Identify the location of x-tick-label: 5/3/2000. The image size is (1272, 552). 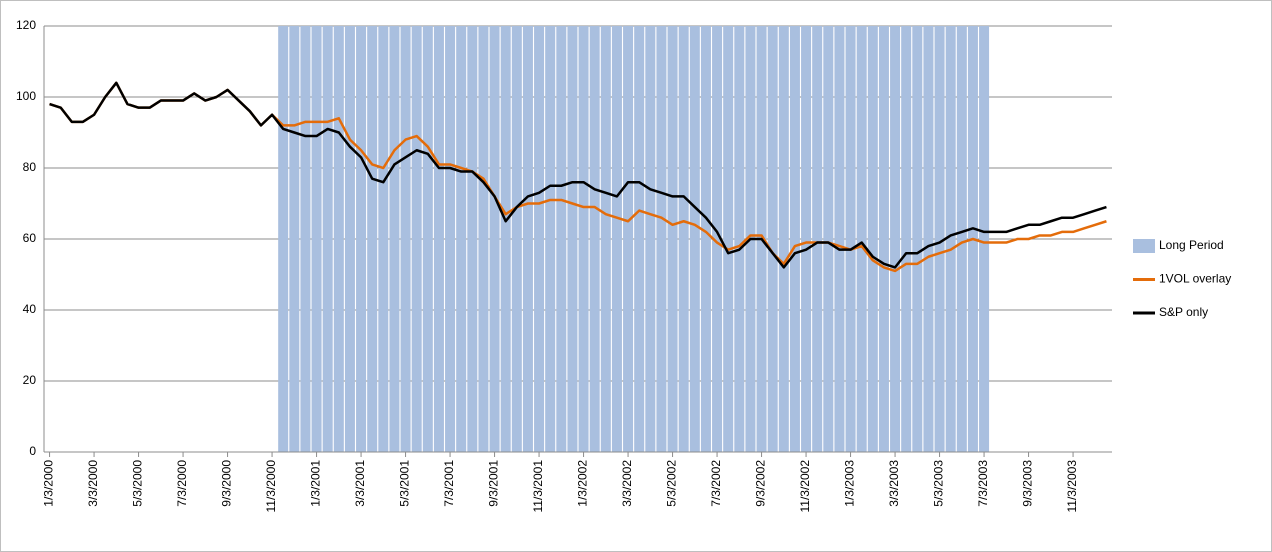
(138, 483).